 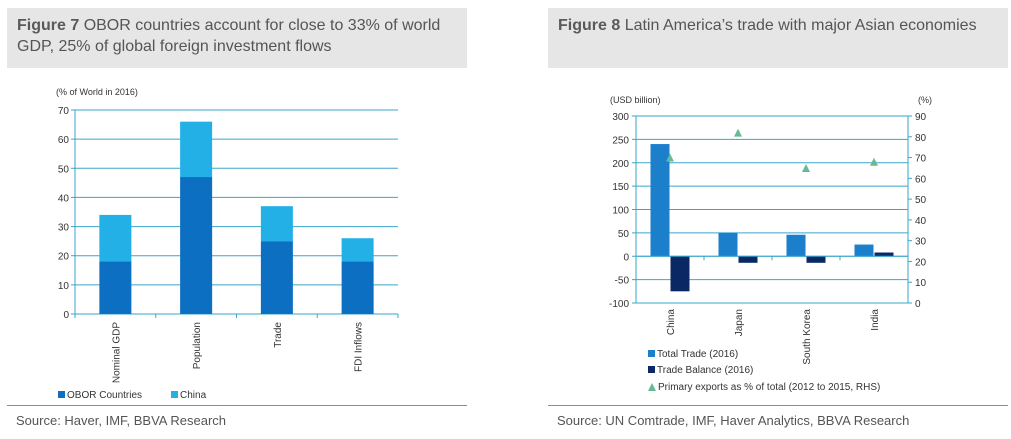 I want to click on fig8-x-tick-label: China, so click(x=671, y=322).